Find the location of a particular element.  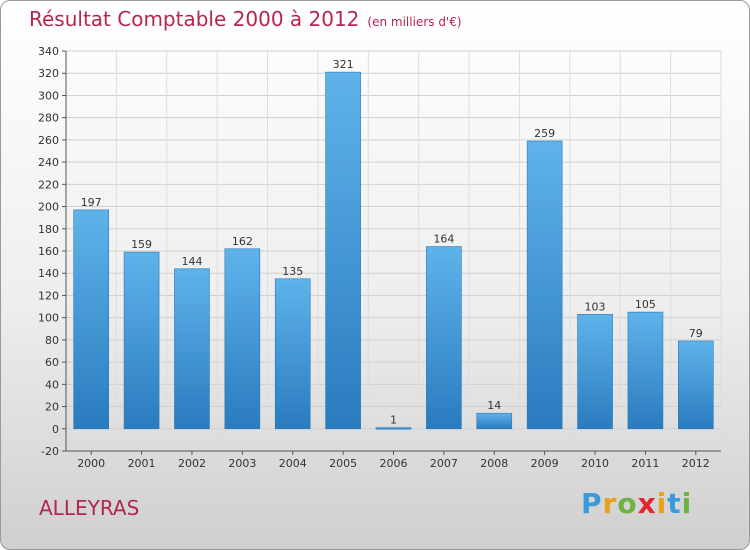

y-tick-label: 120 is located at coordinates (48, 295).